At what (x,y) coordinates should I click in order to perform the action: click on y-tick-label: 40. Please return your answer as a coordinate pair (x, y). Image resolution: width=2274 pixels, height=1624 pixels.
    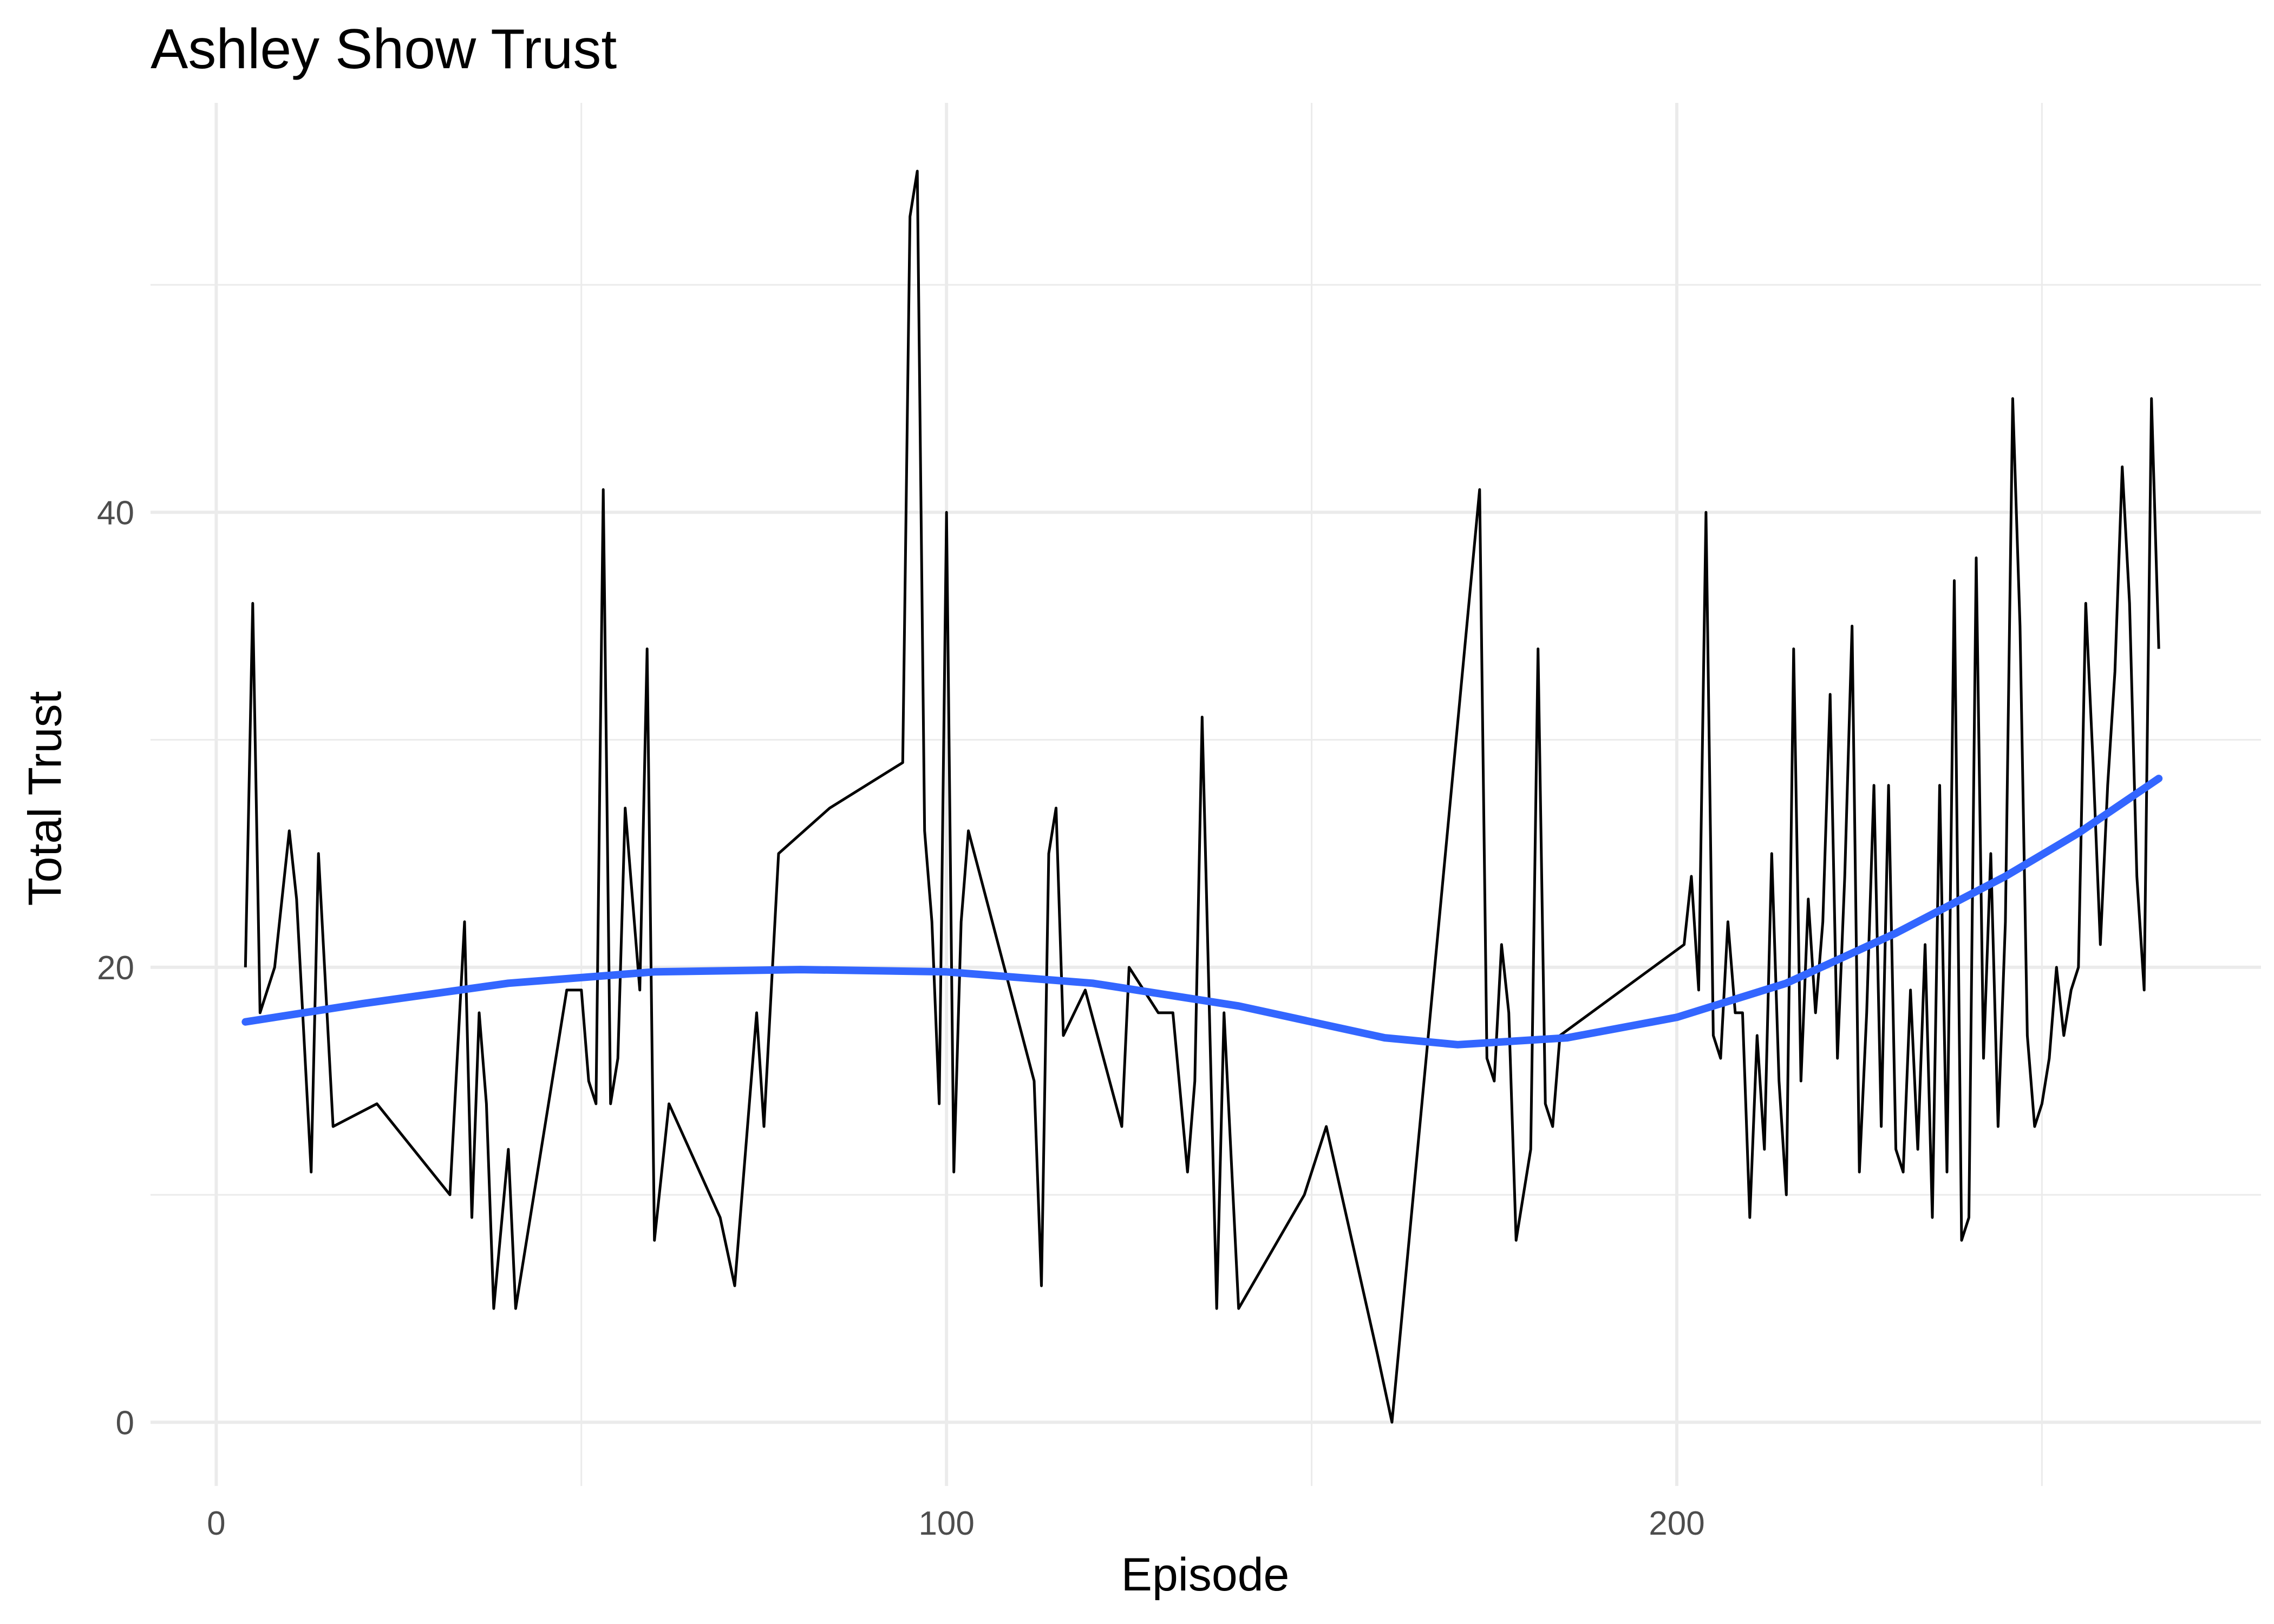
    Looking at the image, I should click on (116, 513).